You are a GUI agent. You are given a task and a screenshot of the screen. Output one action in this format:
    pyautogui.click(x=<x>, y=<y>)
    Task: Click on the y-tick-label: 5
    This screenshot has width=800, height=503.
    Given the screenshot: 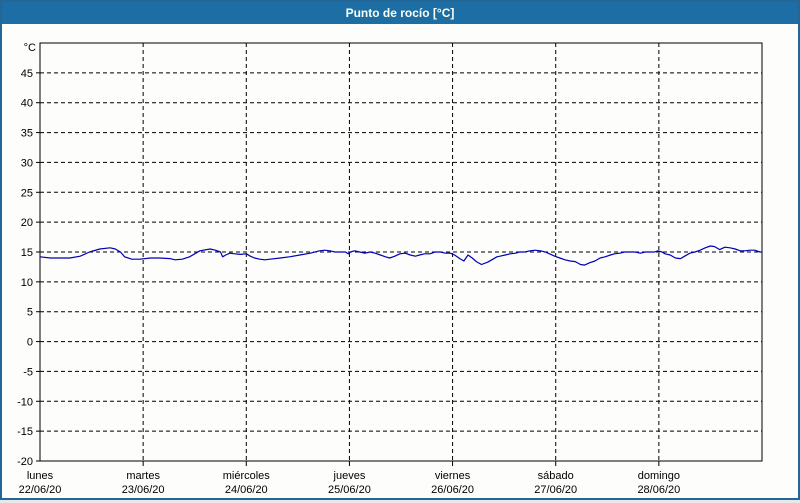 What is the action you would take?
    pyautogui.click(x=30, y=313)
    